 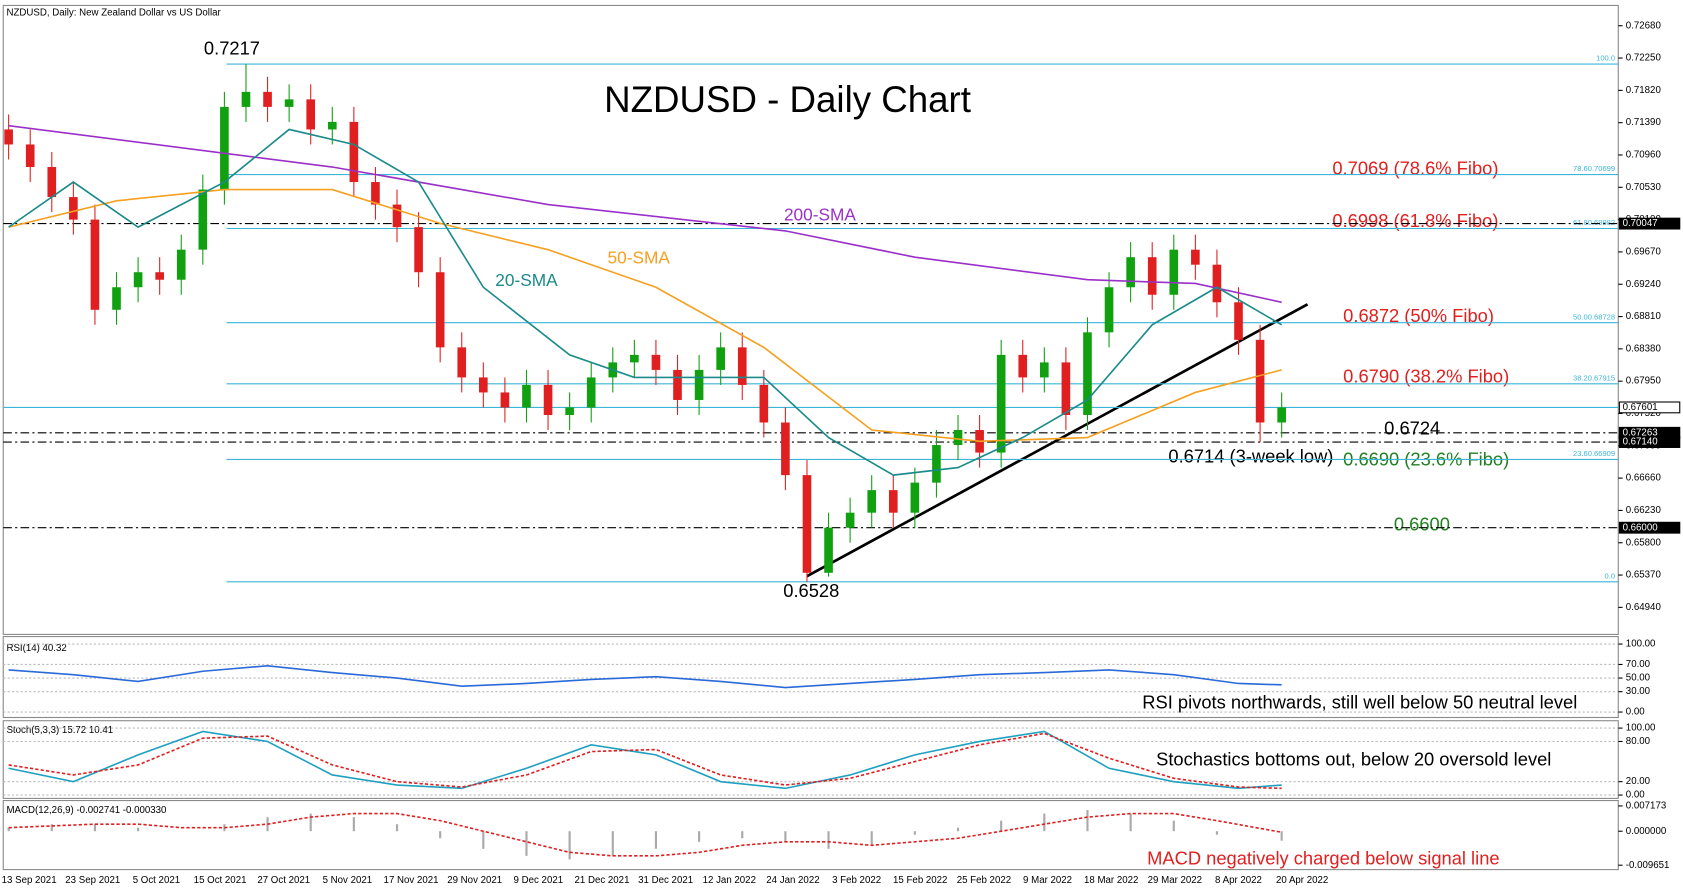 I want to click on annotation: 0.7069 (78.6% Fibo), so click(x=1415, y=167).